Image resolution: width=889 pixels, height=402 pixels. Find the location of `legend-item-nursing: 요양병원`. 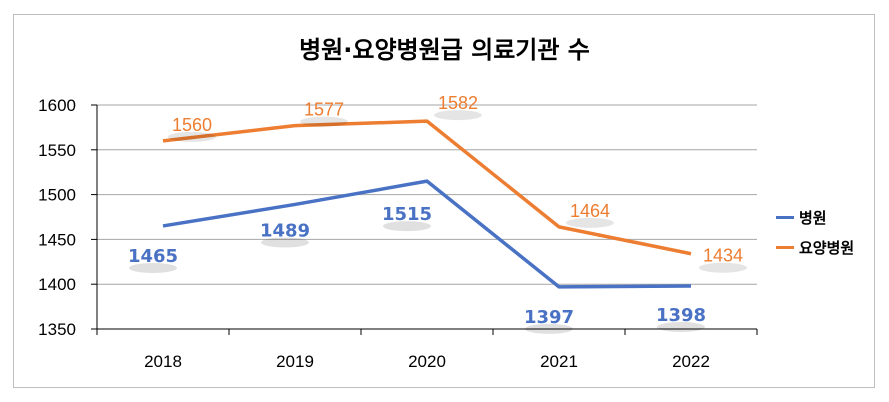

legend-item-nursing: 요양병원 is located at coordinates (815, 247).